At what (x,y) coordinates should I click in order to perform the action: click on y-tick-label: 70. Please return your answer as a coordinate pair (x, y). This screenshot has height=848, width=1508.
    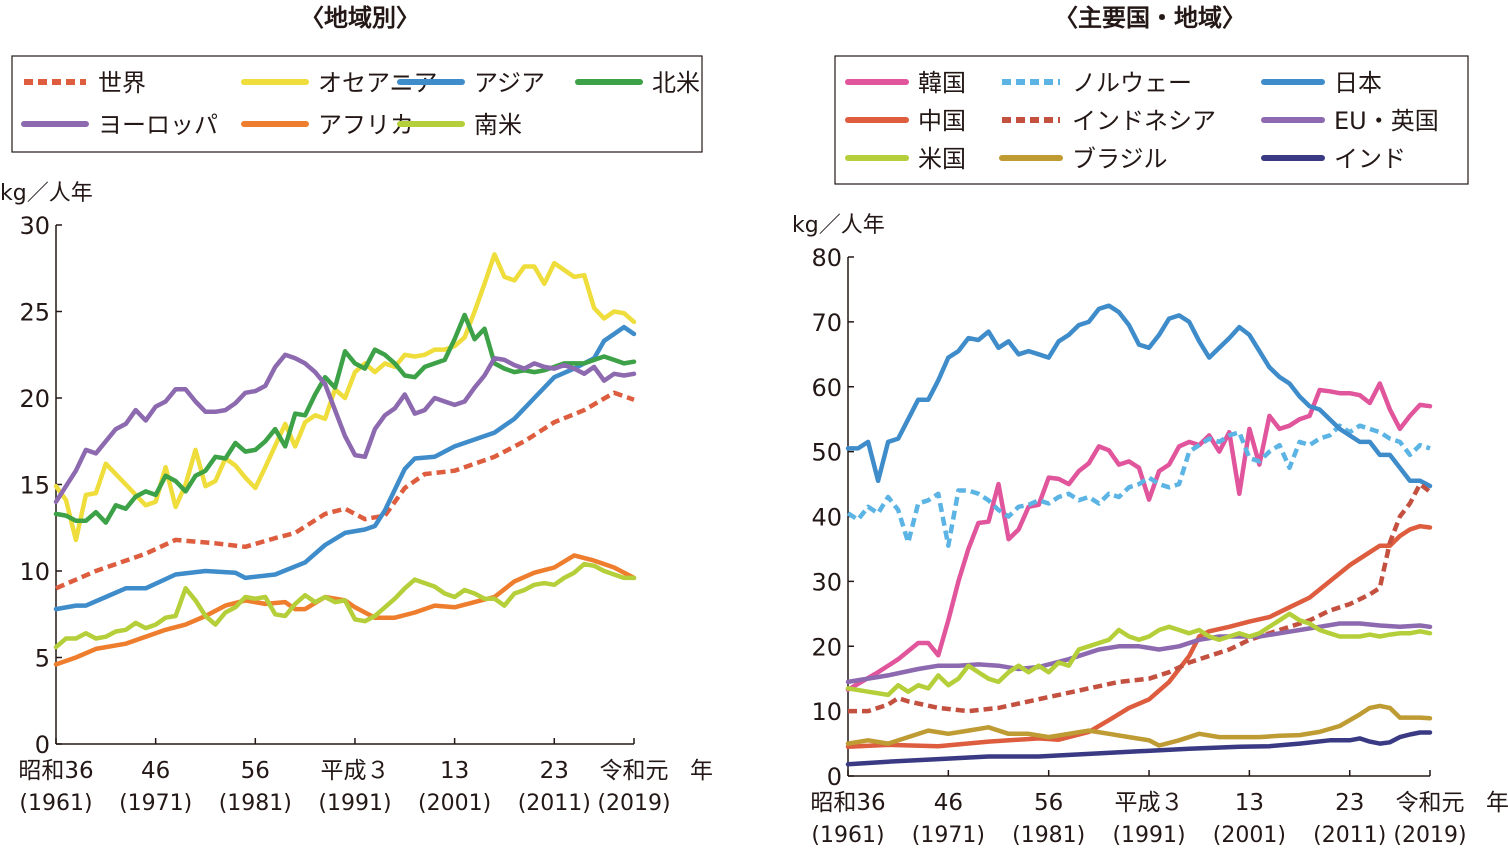
    Looking at the image, I should click on (826, 323).